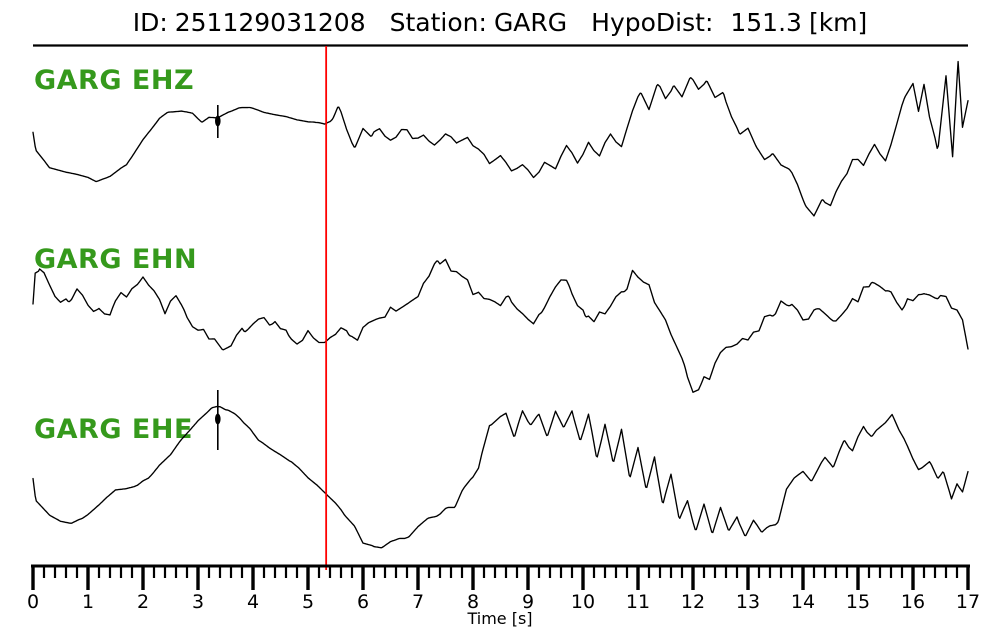  I want to click on x-axis: 0 1 2 3 4 5 6 7 8 9 10 11 12 13 14 15 16 17, so click(503, 588).